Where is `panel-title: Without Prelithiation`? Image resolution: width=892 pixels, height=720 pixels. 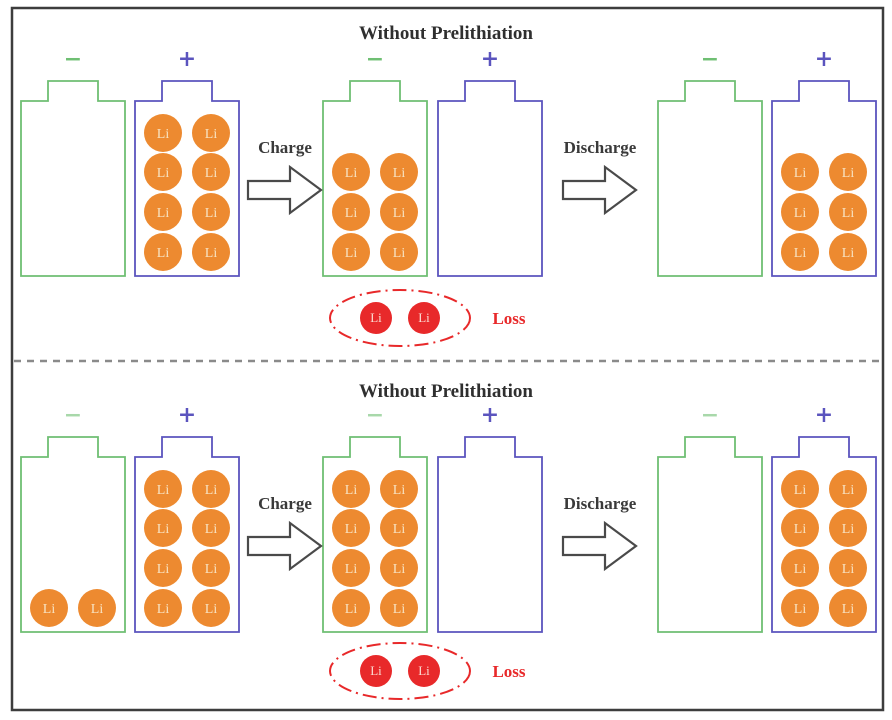
panel-title: Without Prelithiation is located at coordinates (446, 391).